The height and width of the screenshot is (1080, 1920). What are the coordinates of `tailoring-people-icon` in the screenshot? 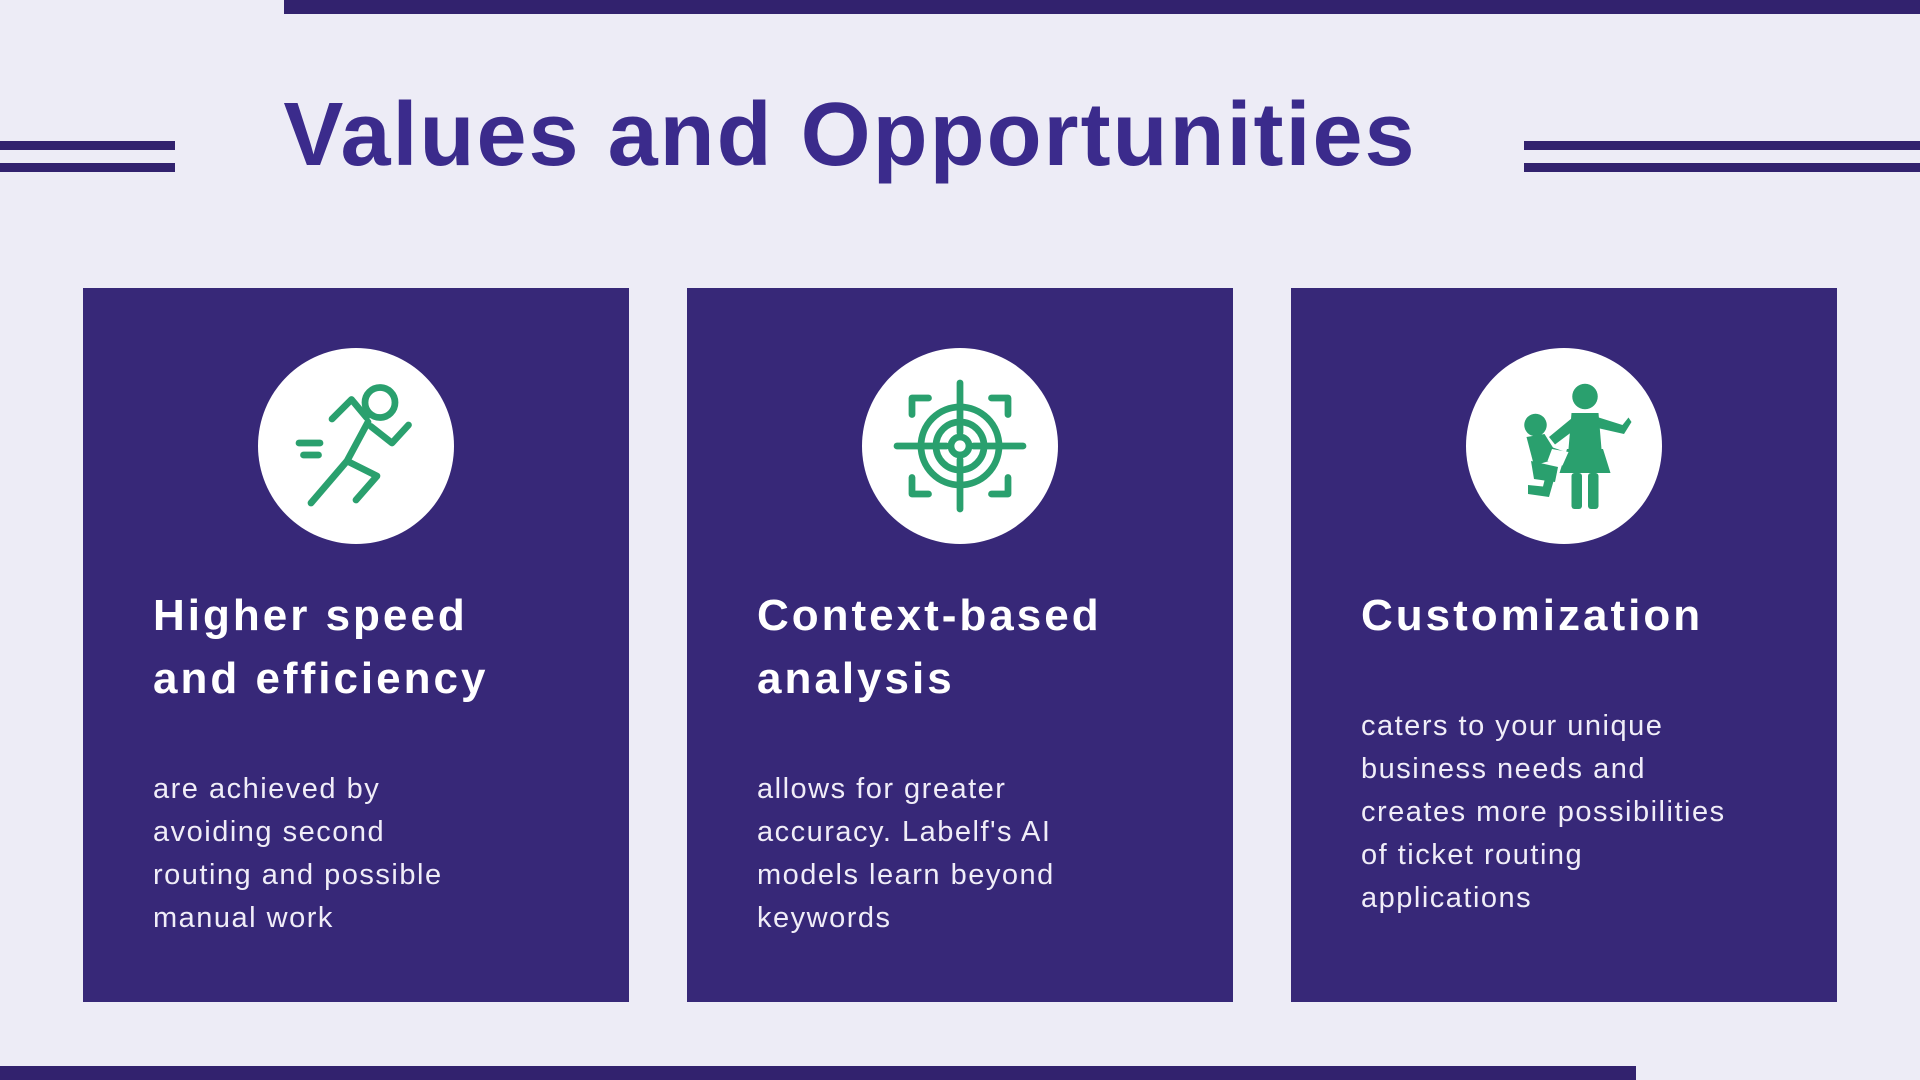 It's located at (1578, 446).